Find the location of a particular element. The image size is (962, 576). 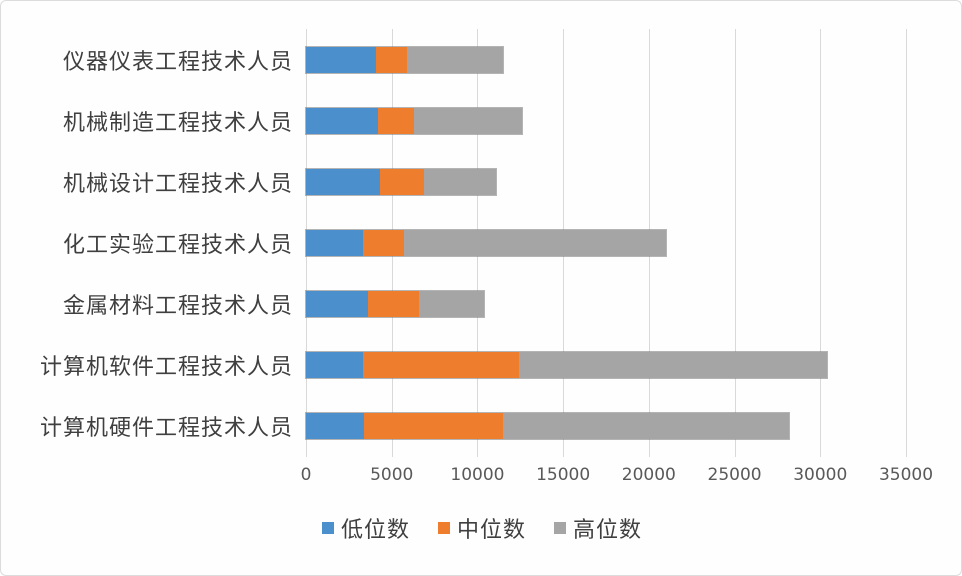

legend-item-low: 低位数 is located at coordinates (365, 528).